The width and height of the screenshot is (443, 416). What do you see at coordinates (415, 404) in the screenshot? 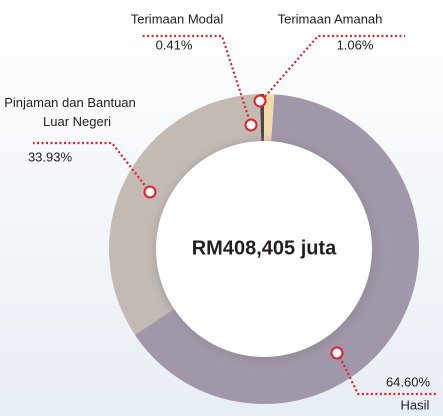
I see `category-label: Hasil` at bounding box center [415, 404].